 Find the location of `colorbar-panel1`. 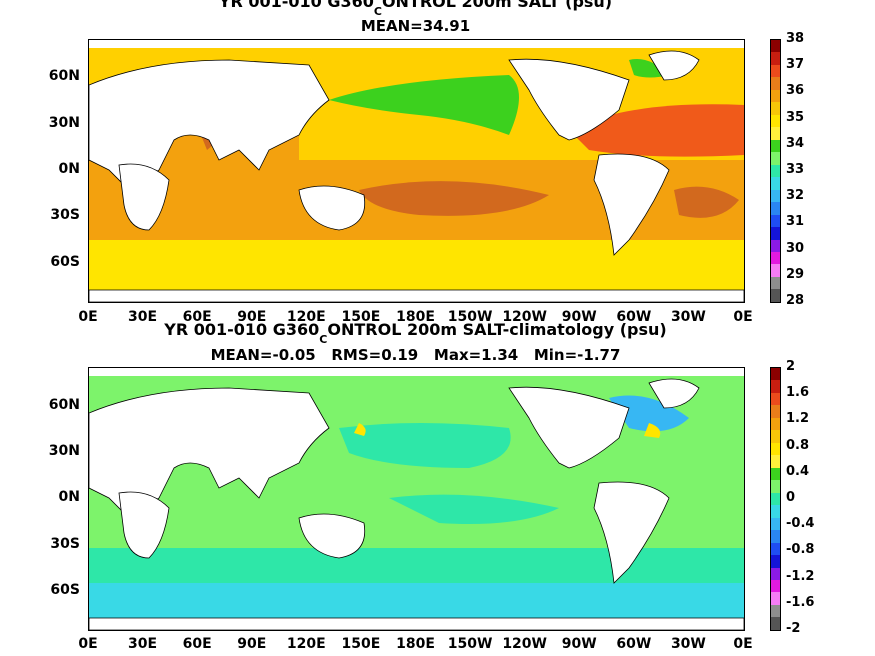

colorbar-panel1 is located at coordinates (775, 171).